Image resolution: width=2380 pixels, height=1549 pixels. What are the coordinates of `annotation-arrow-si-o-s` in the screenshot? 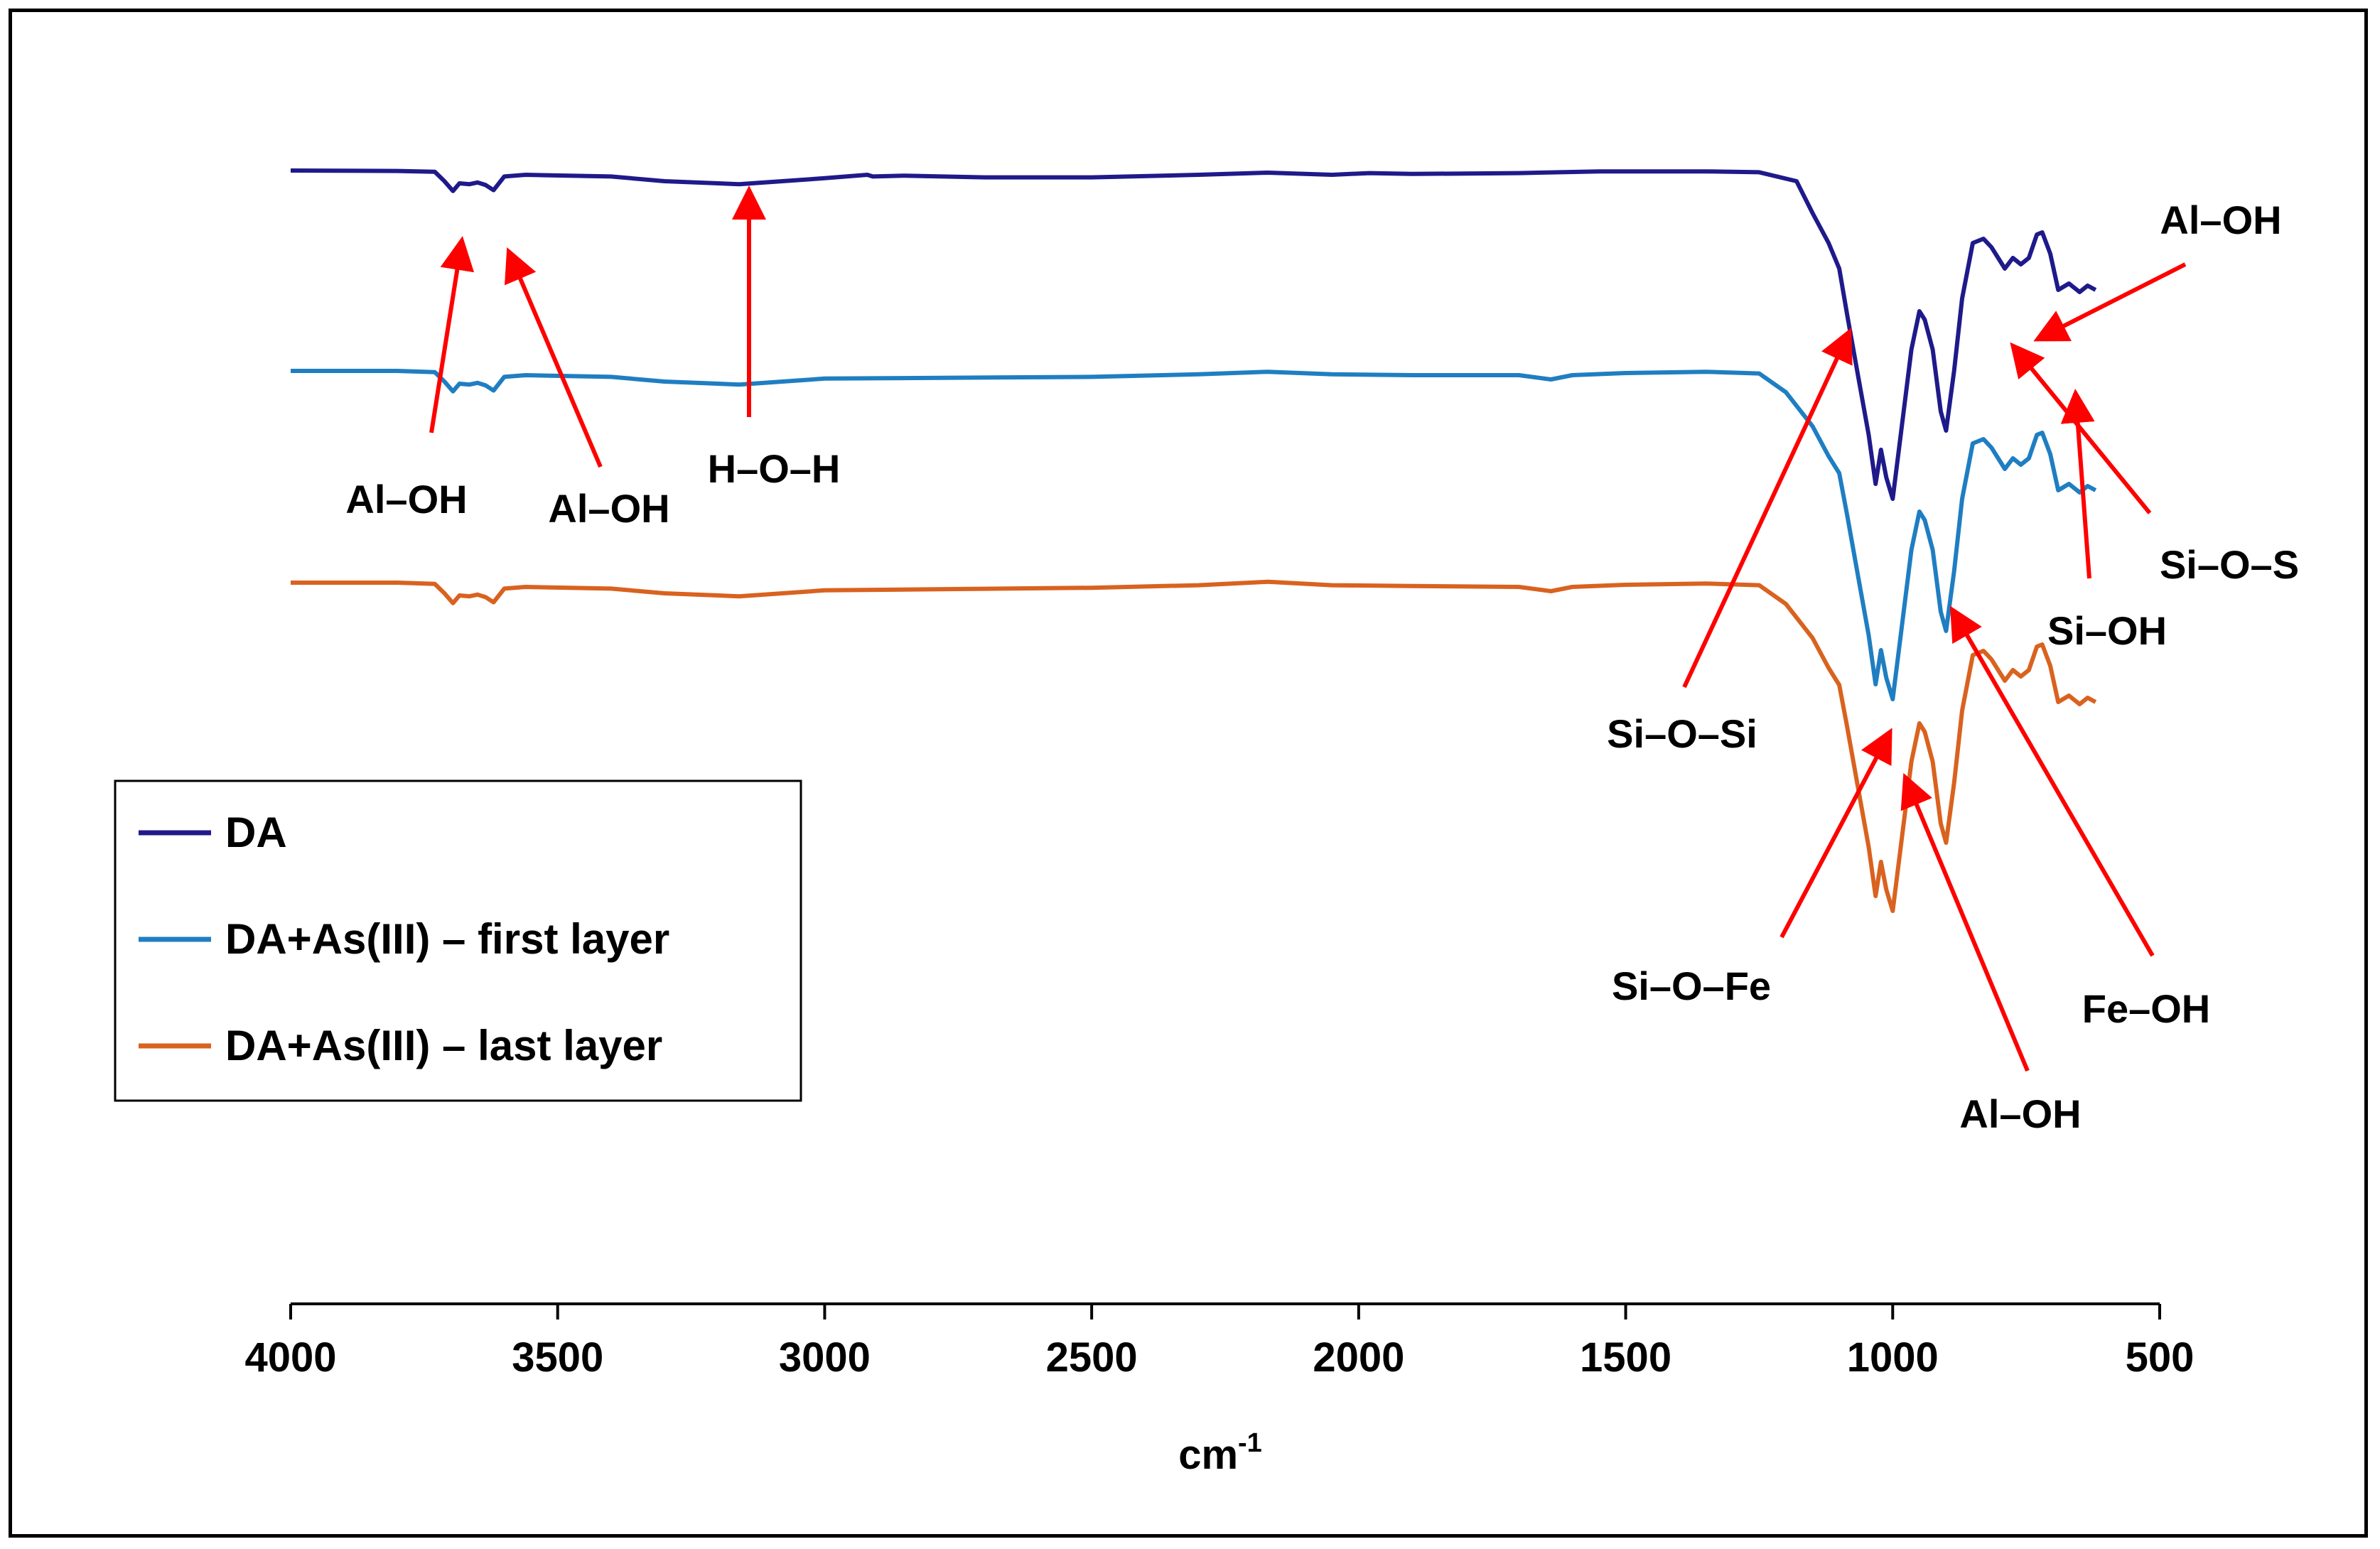 It's located at (2081, 428).